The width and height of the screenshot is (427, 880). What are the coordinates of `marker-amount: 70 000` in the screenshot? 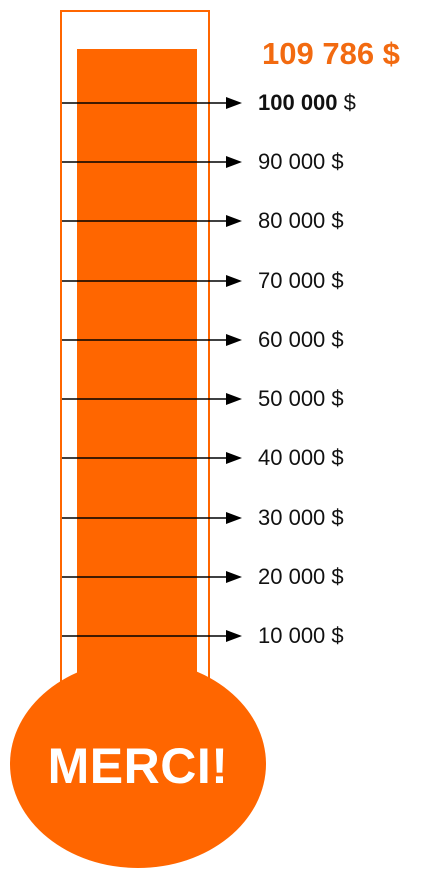 It's located at (292, 280).